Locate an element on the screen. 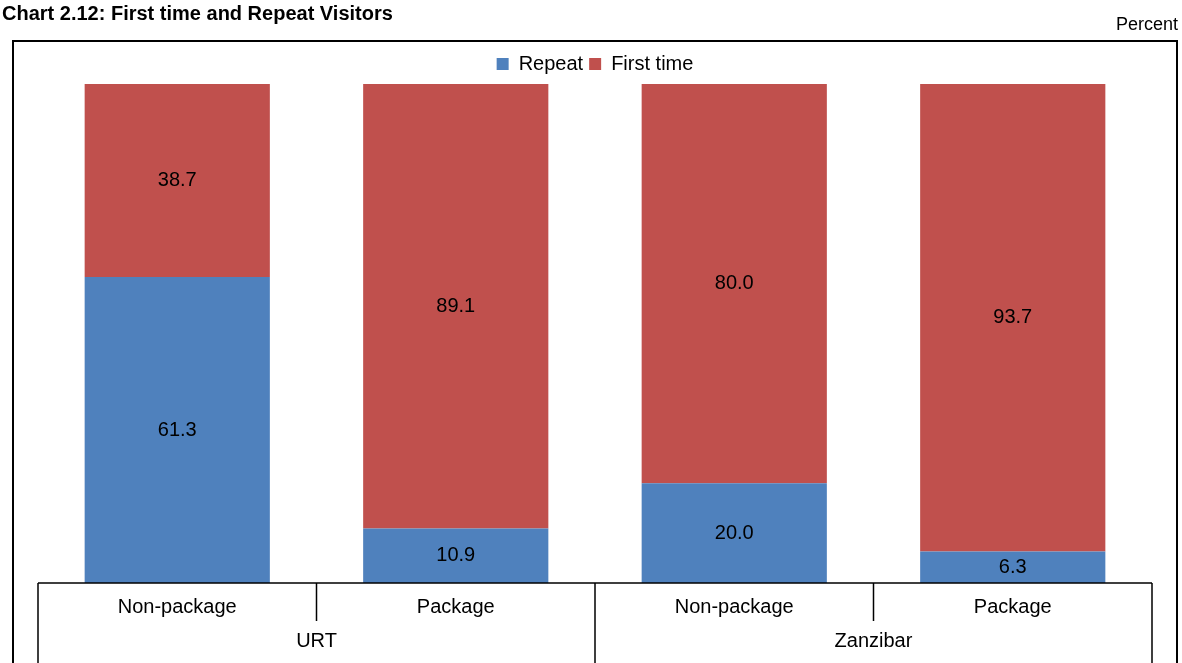 The width and height of the screenshot is (1182, 663). text: URT is located at coordinates (316, 639).